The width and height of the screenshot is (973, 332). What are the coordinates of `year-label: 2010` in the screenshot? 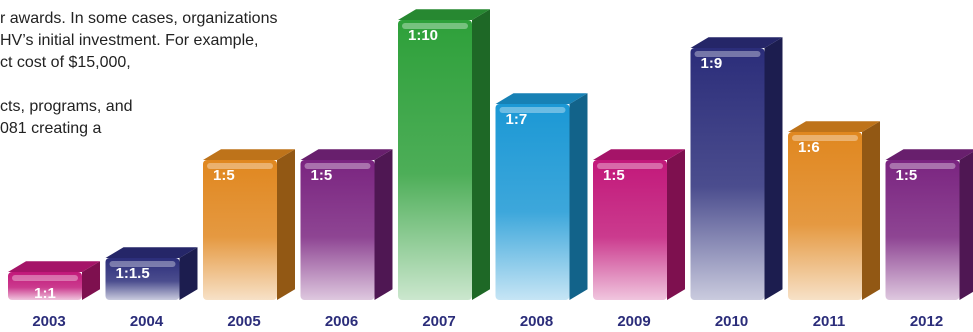 It's located at (731, 321).